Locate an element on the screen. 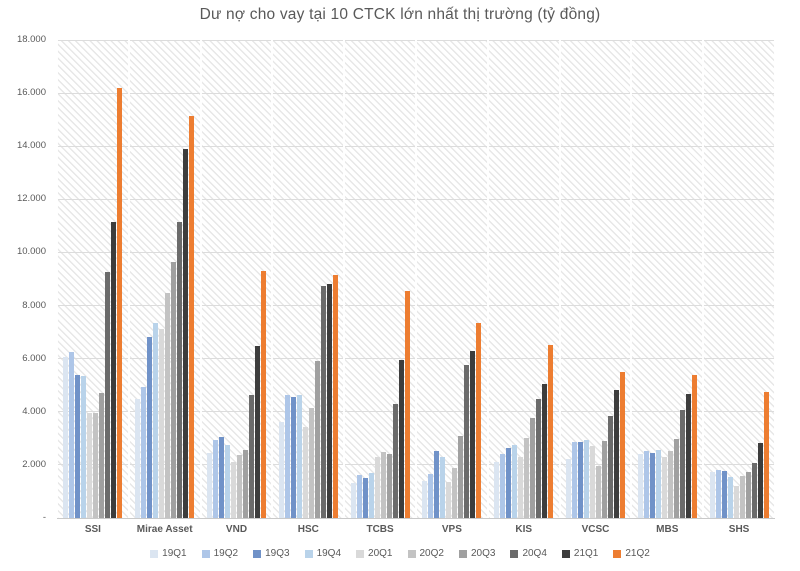 This screenshot has height=571, width=800. bar-tcbs-19Q2 is located at coordinates (359, 496).